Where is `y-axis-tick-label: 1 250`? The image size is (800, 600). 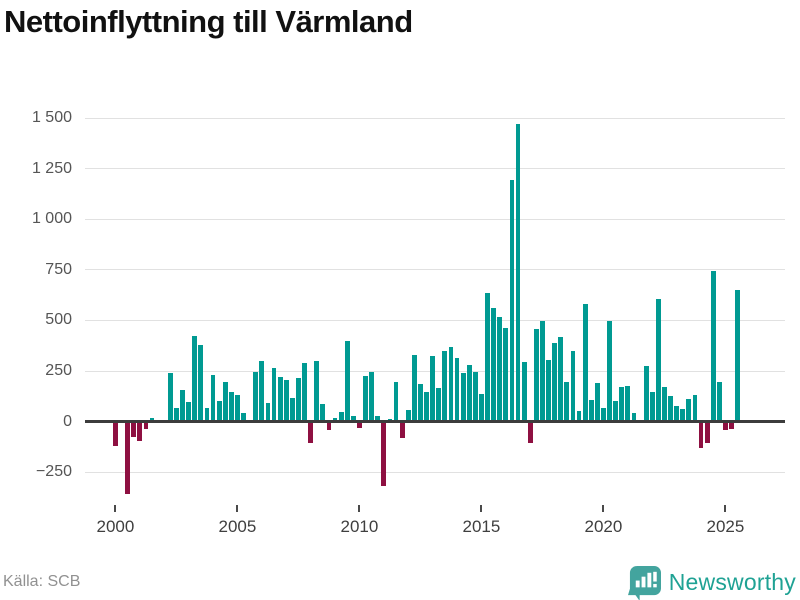 y-axis-tick-label: 1 250 is located at coordinates (51, 168).